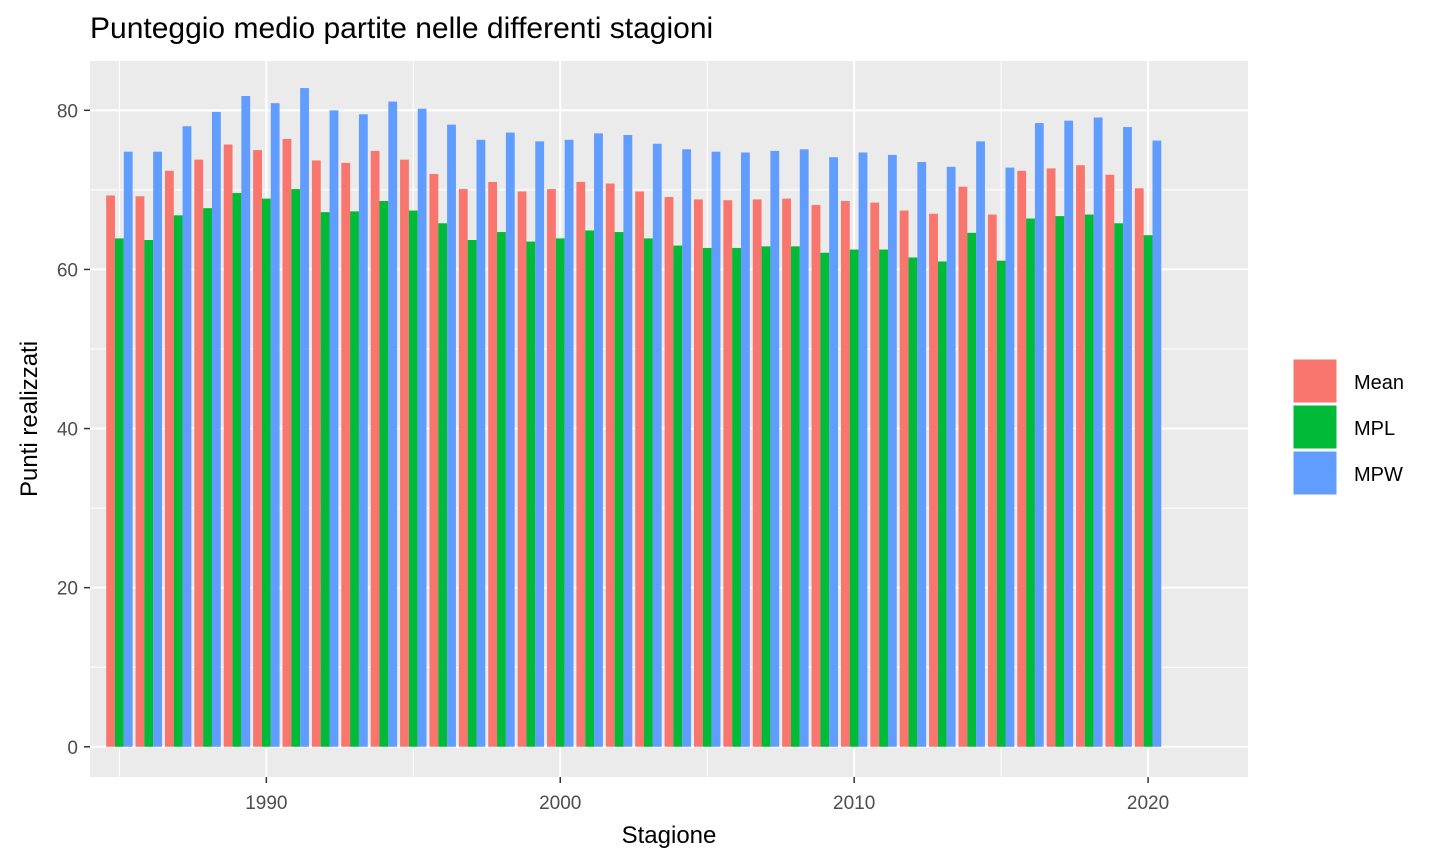 This screenshot has height=864, width=1440. Describe the element at coordinates (825, 499) in the screenshot. I see `bar-mpl-2009` at that location.